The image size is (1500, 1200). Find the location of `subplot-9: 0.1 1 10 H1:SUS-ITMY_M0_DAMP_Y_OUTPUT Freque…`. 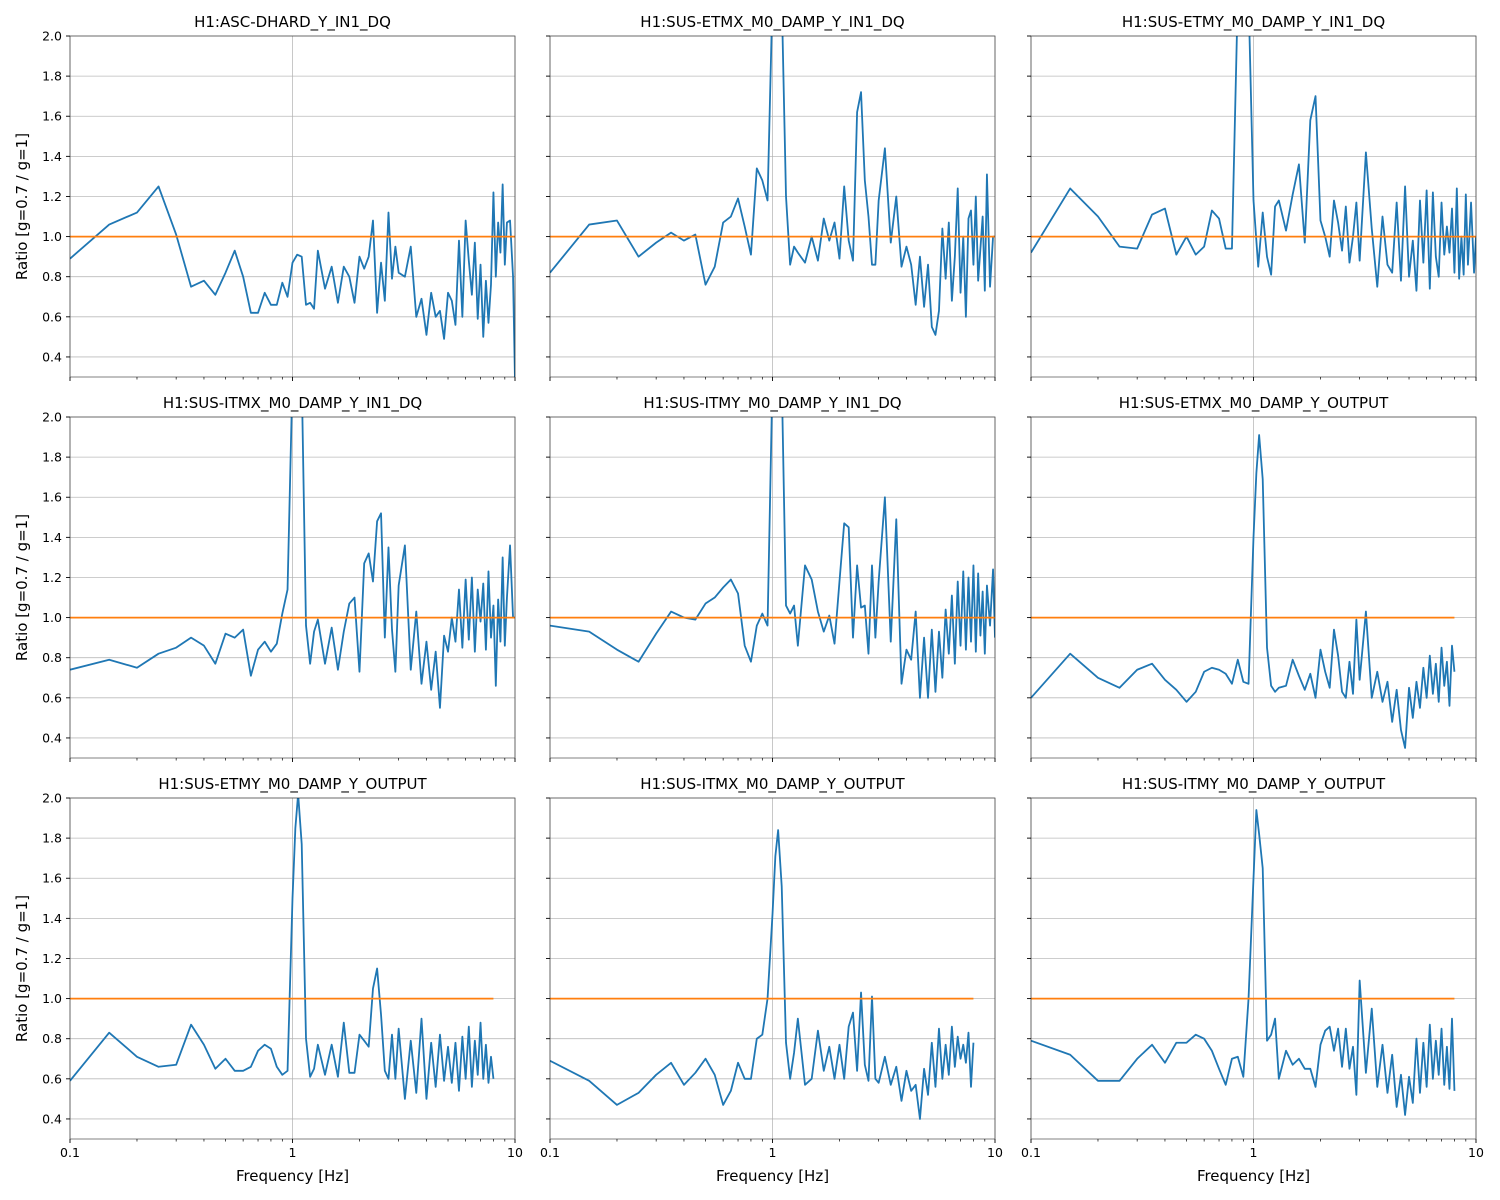

subplot-9: 0.1 1 10 H1:SUS-ITMY_M0_DAMP_Y_OUTPUT Freque… is located at coordinates (1252, 980).